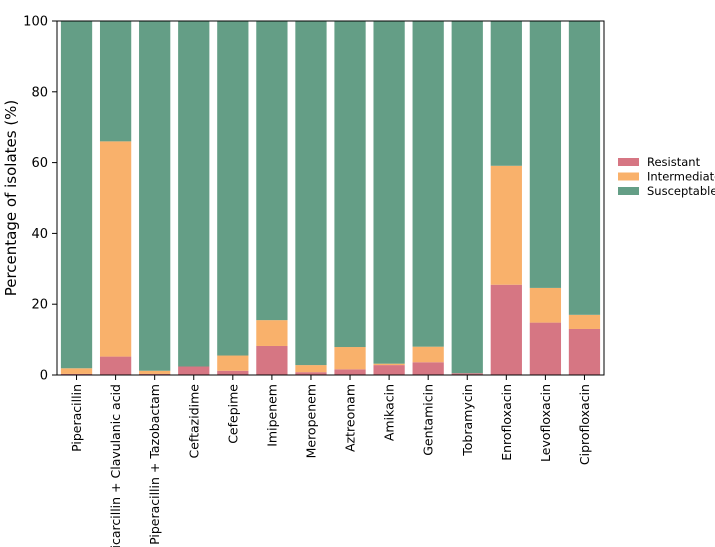 This screenshot has height=547, width=715. Describe the element at coordinates (39, 163) in the screenshot. I see `y-tick-label: 60` at that location.